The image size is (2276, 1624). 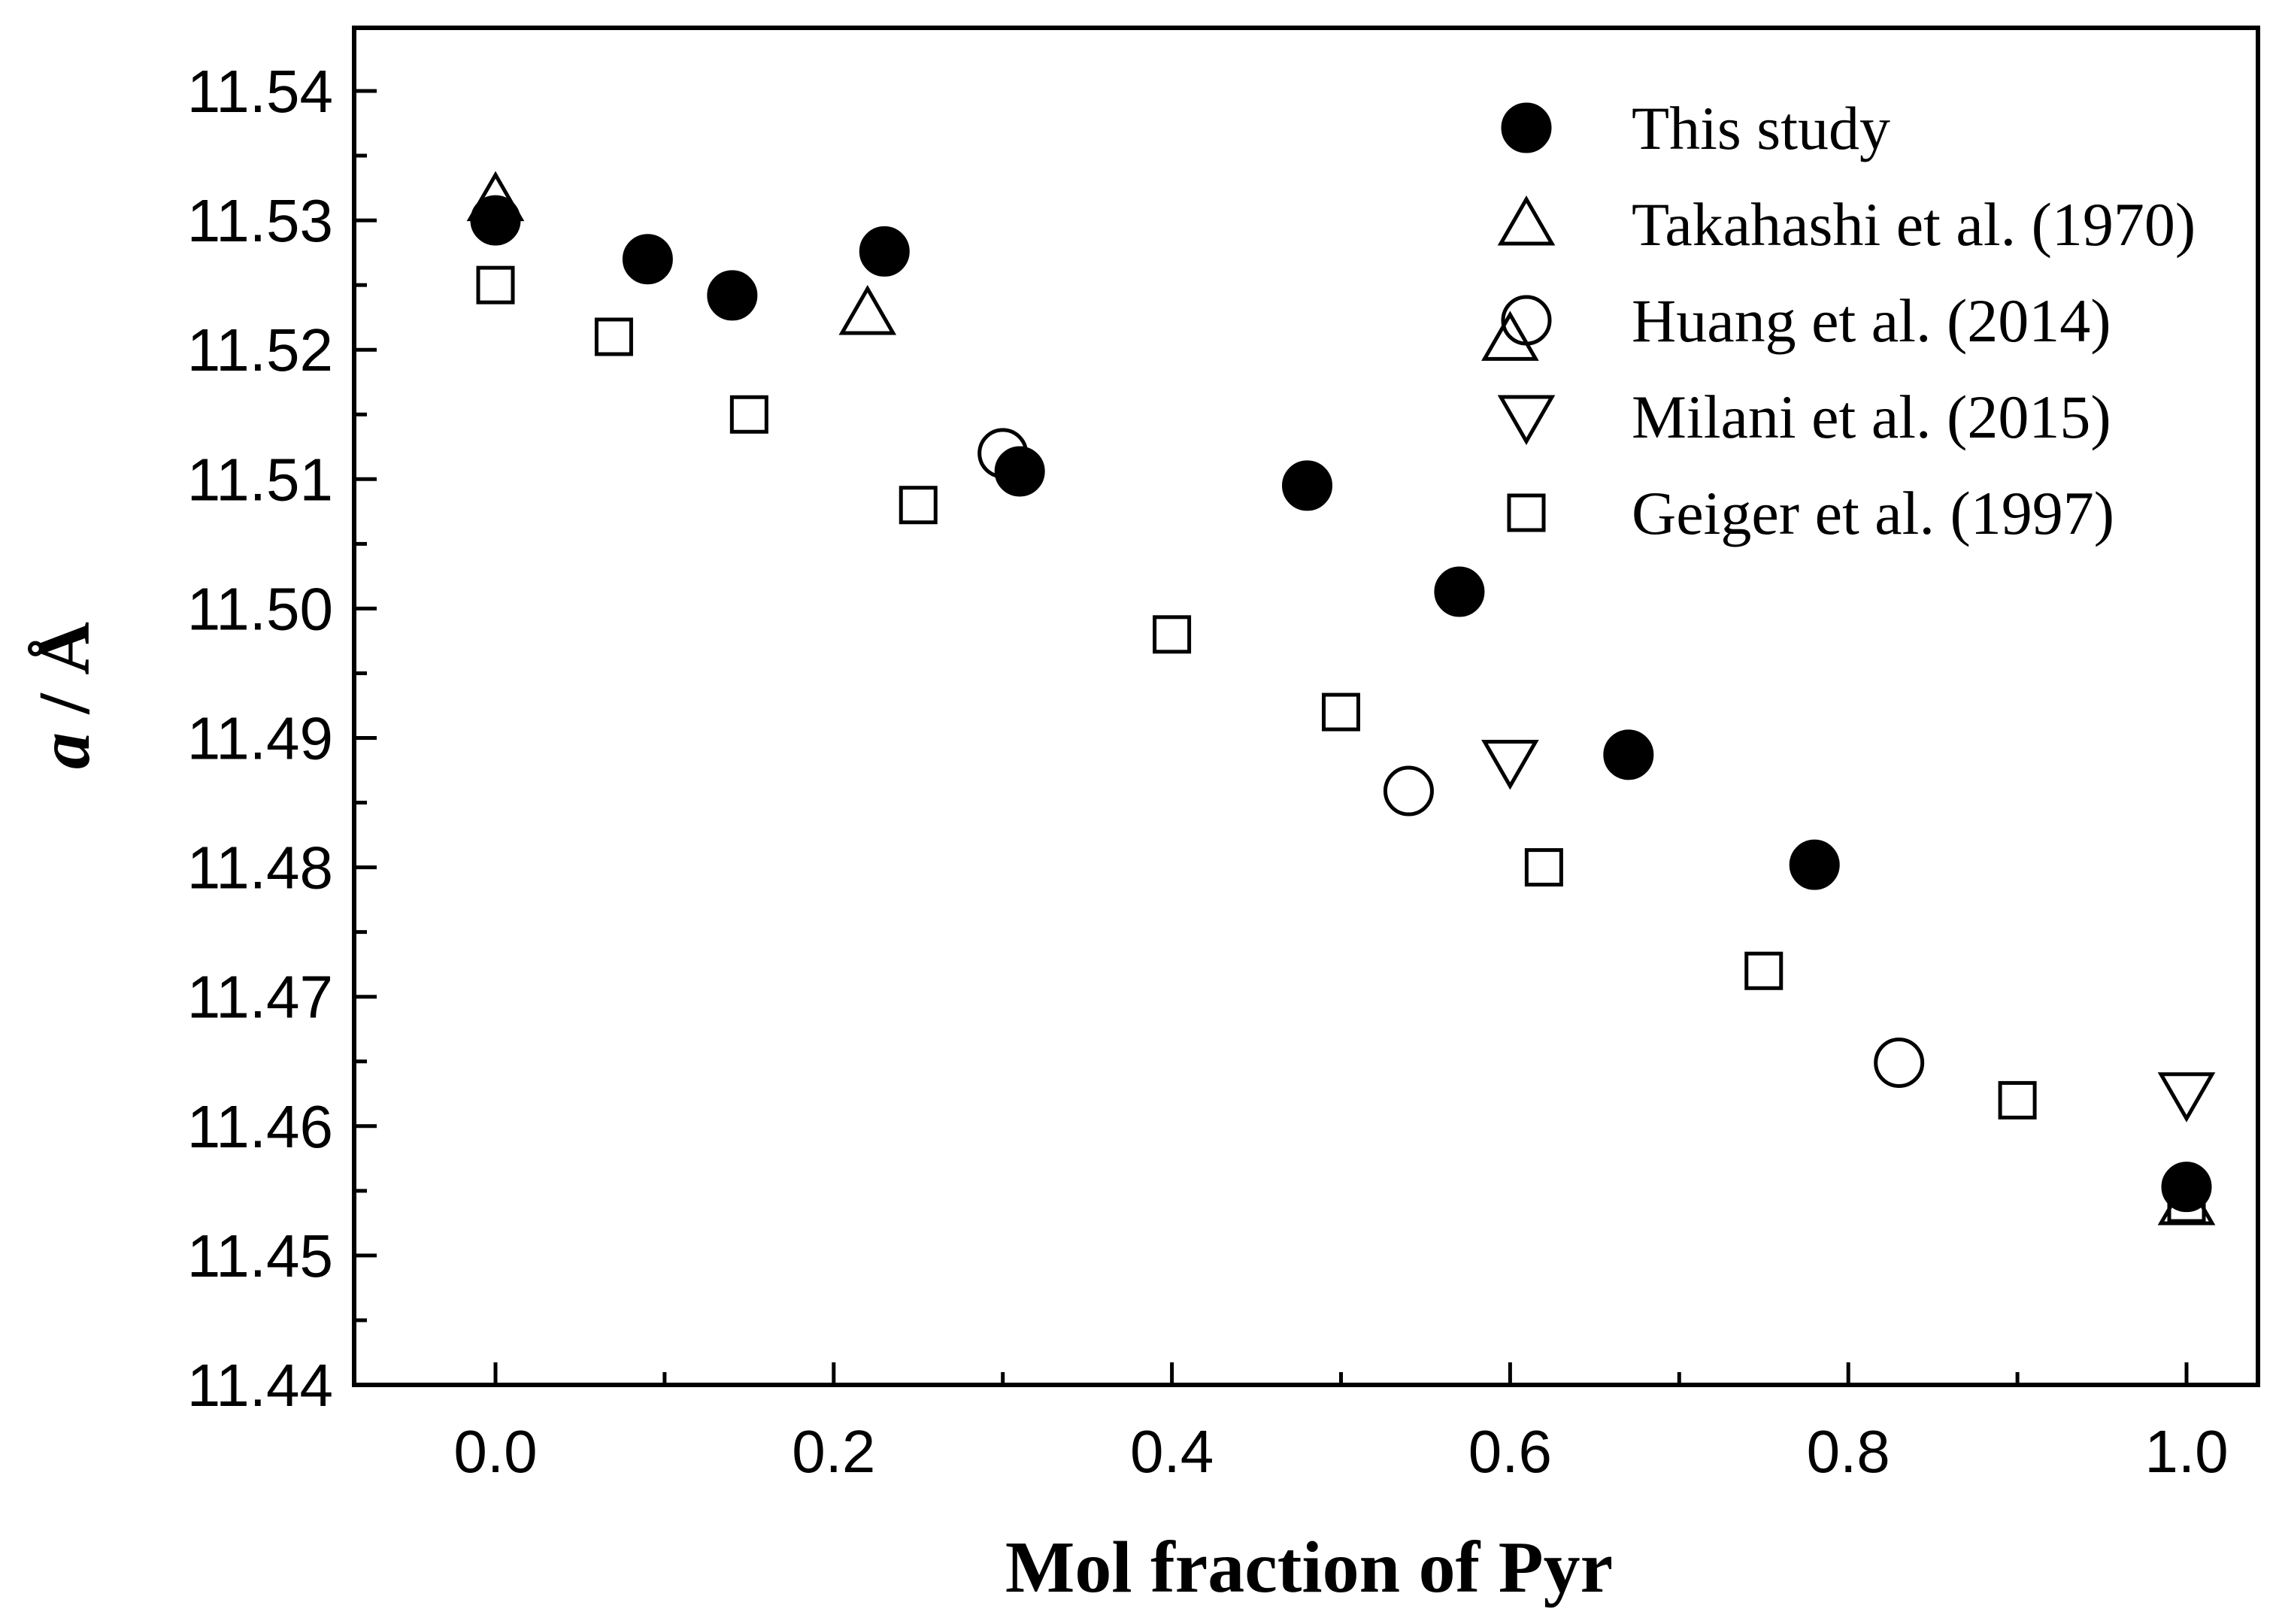 I want to click on legend-label: This study, so click(x=1761, y=128).